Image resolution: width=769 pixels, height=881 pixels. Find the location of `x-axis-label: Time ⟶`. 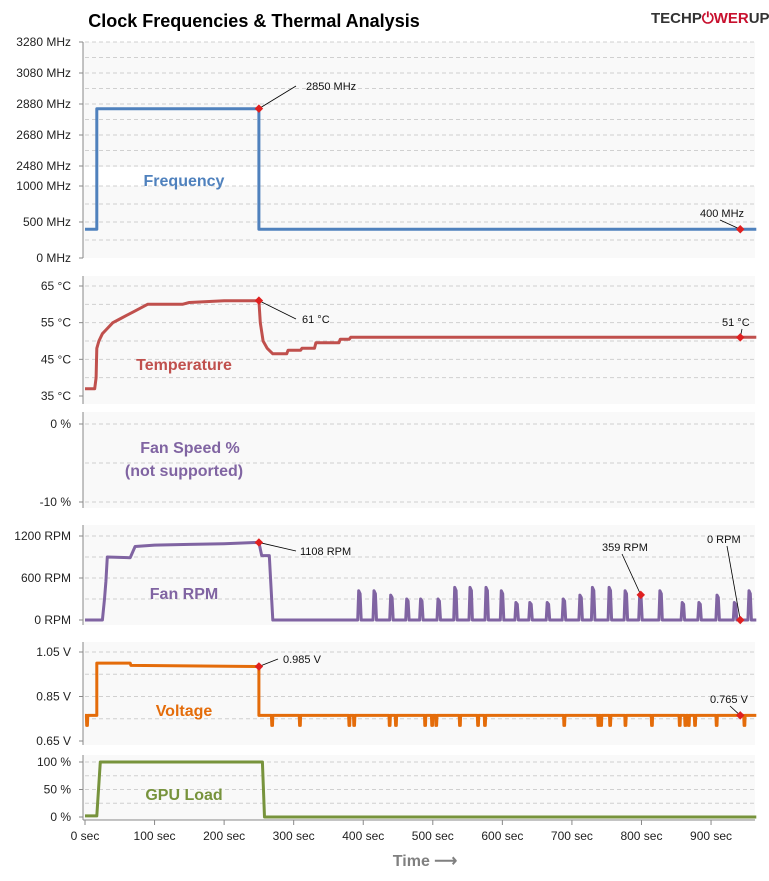

x-axis-label: Time ⟶ is located at coordinates (425, 861).